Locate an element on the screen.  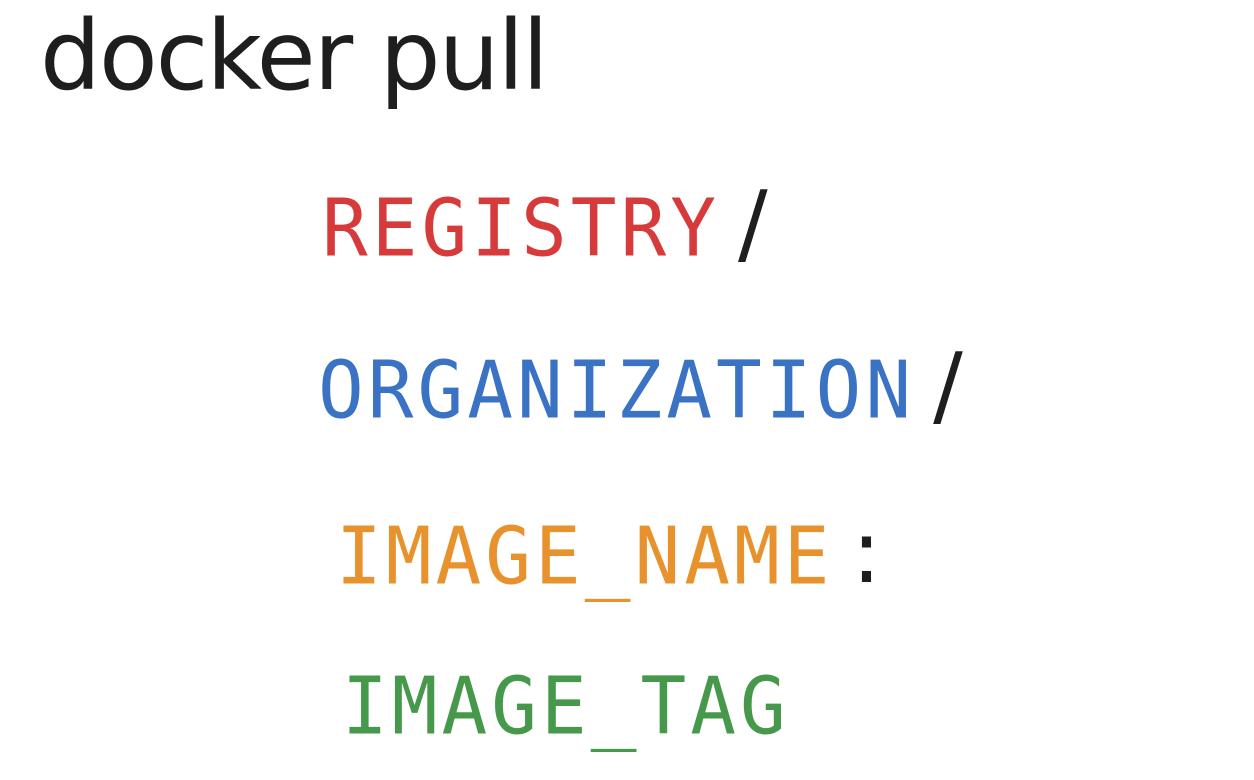
image-tag-row: IMAGE_TAG is located at coordinates (566, 705).